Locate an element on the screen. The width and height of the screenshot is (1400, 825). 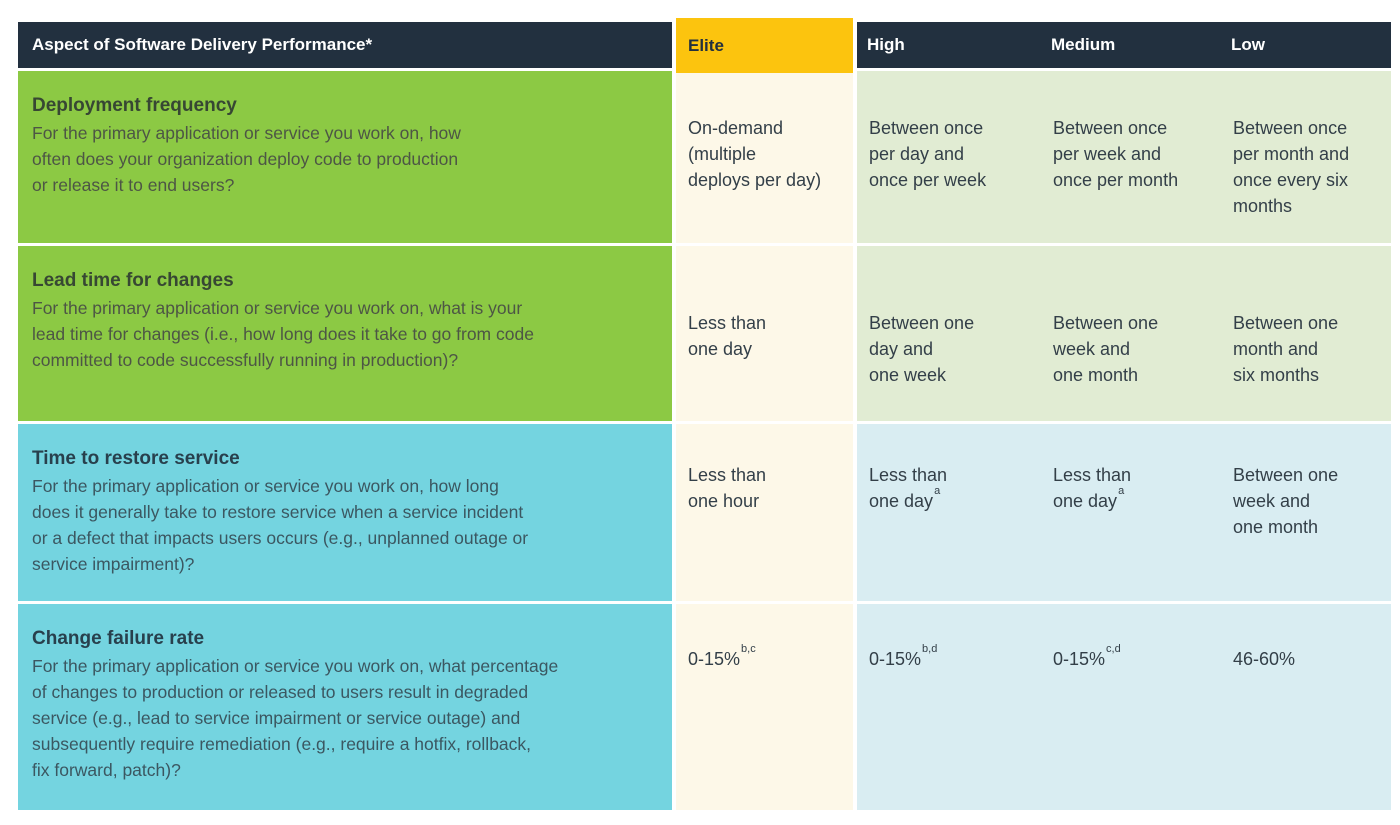
header-elite-label: Elite is located at coordinates (706, 45).